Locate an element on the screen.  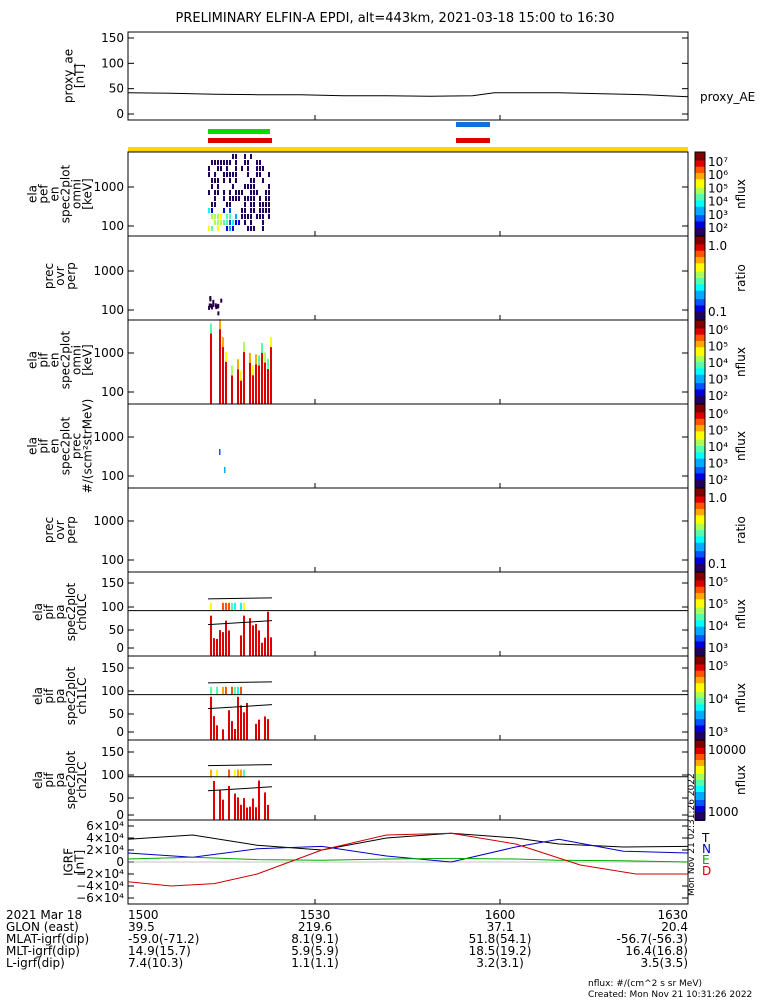
panel-ylabel-line: ela is located at coordinates (33, 446).